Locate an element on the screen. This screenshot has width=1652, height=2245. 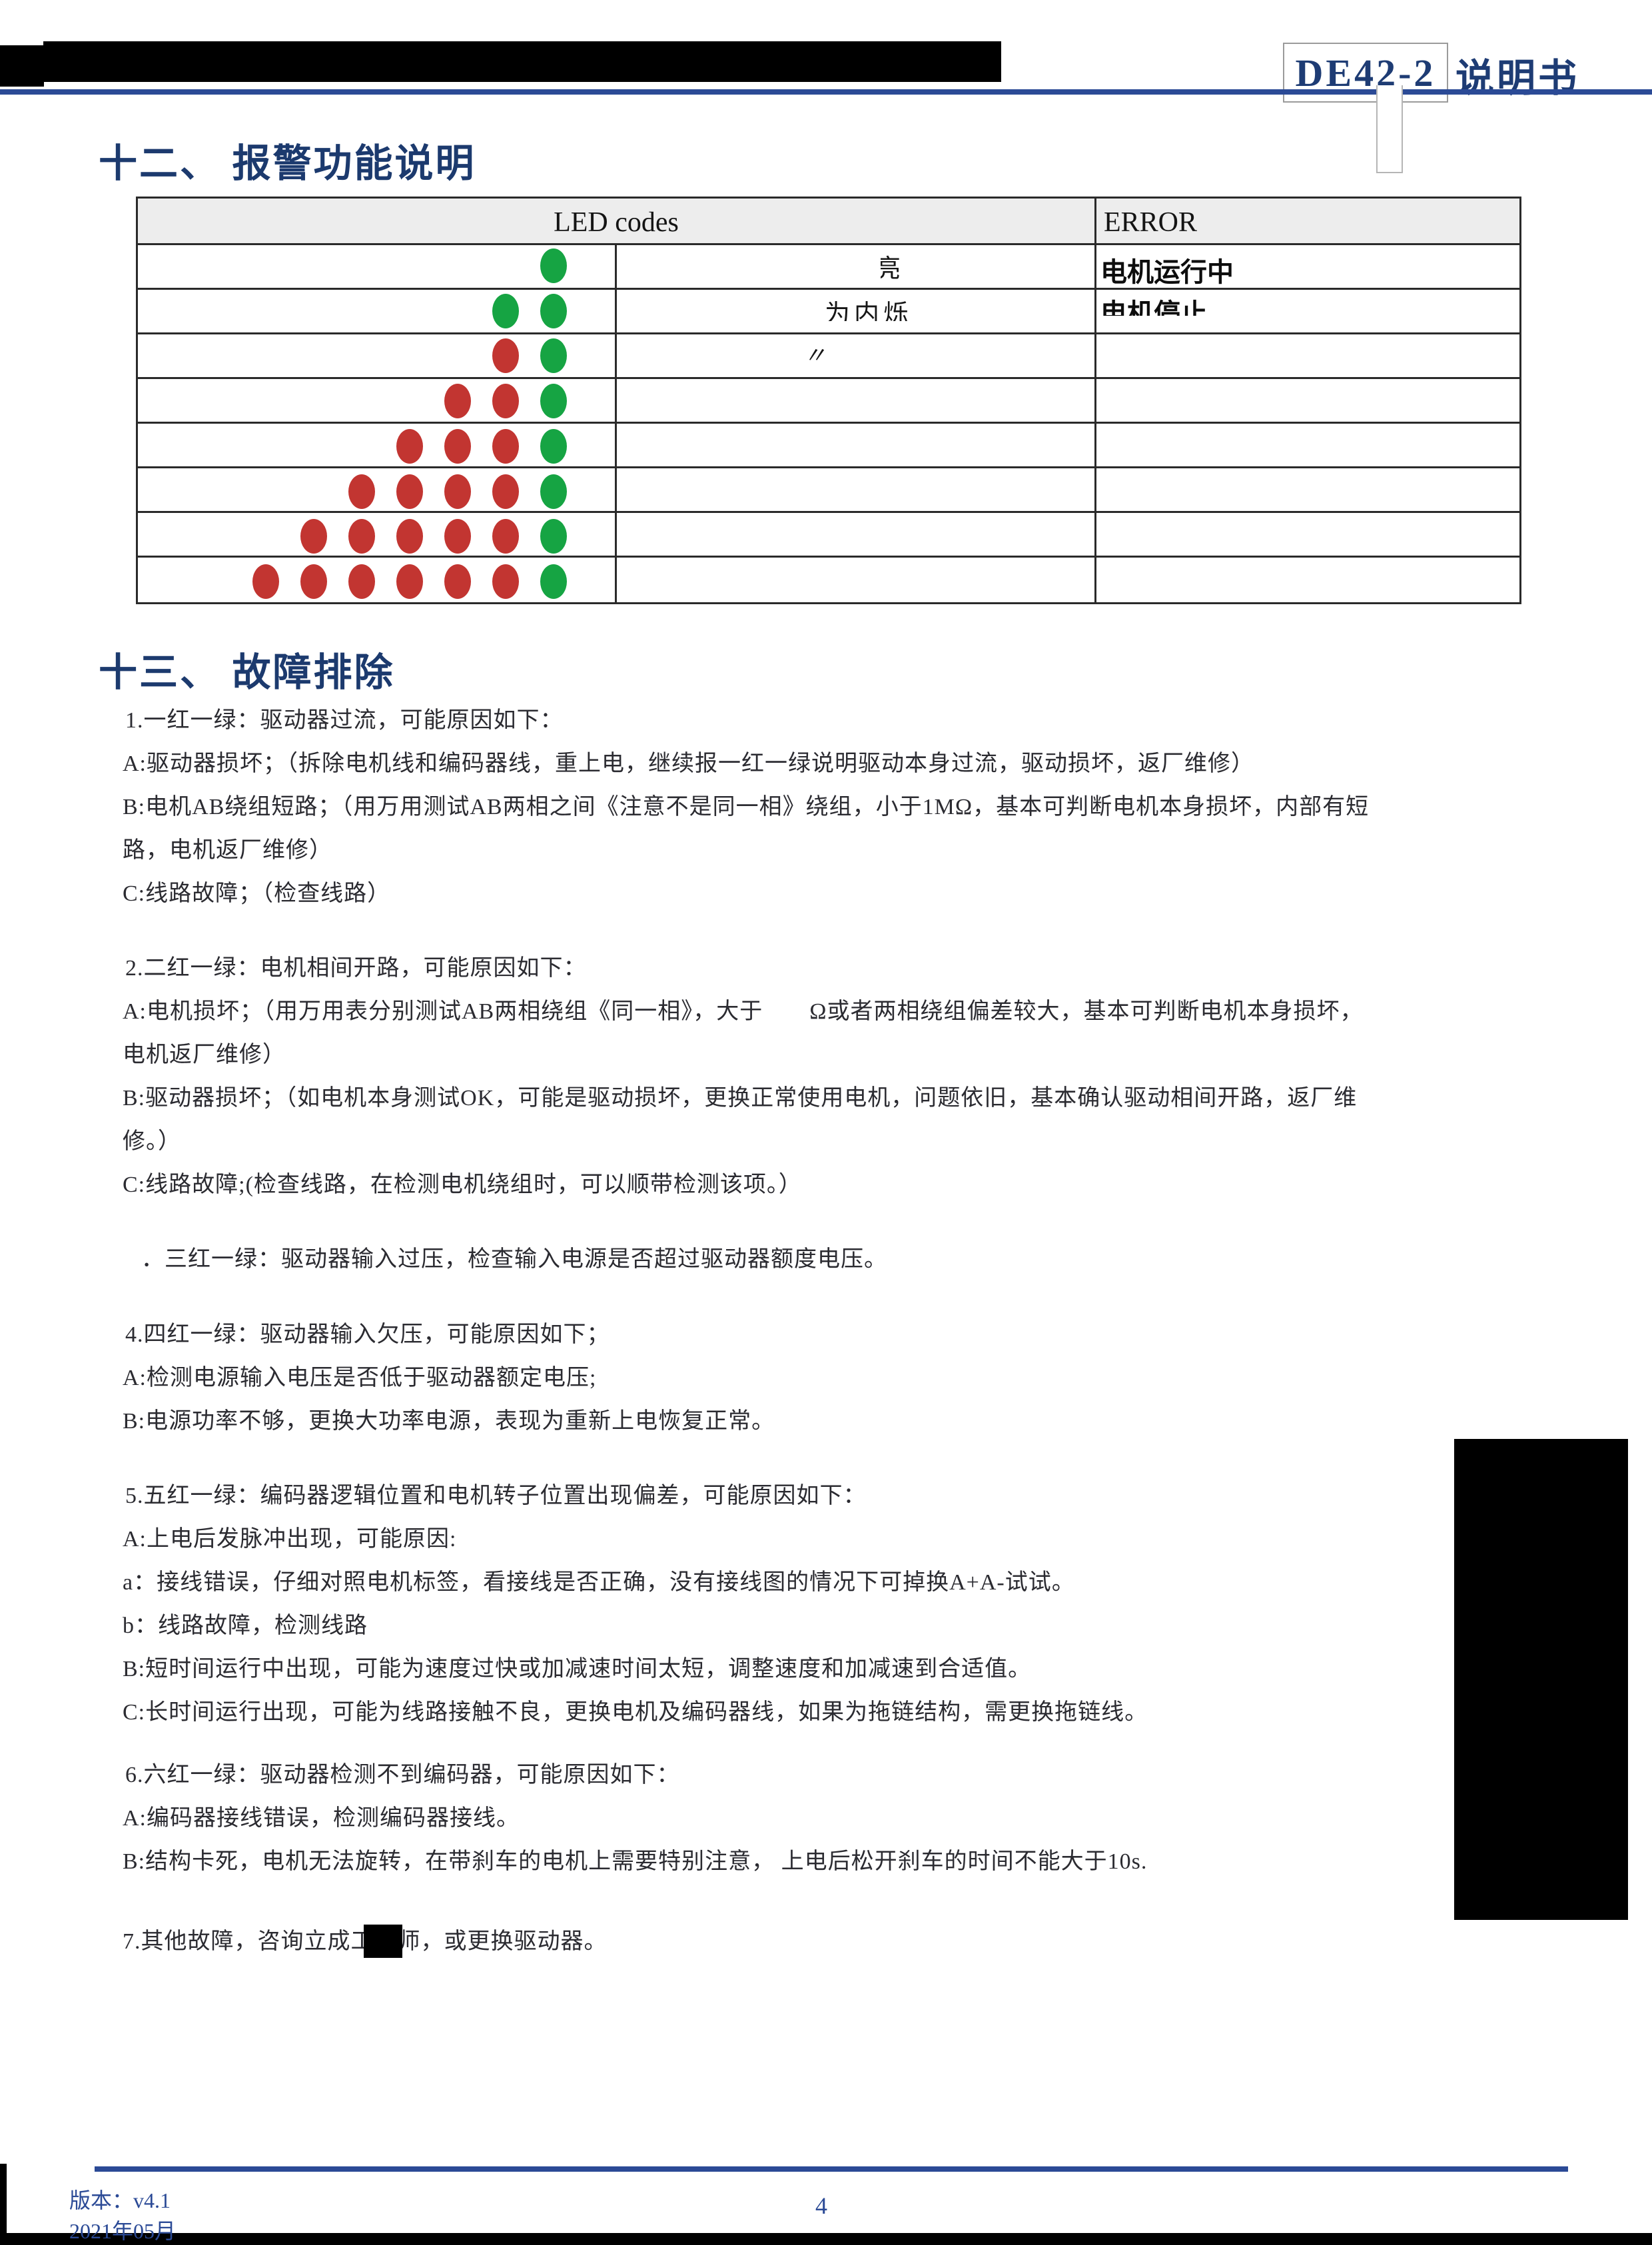
footer-version: 版本：v4.1 is located at coordinates (120, 2200).